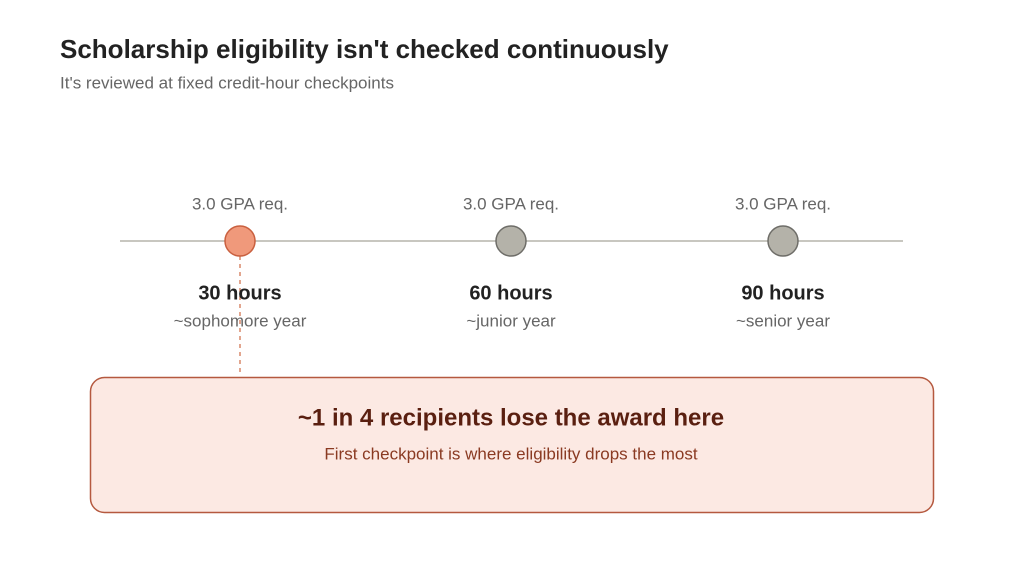  What do you see at coordinates (239, 293) in the screenshot?
I see `checkpoint-label: 30 hours` at bounding box center [239, 293].